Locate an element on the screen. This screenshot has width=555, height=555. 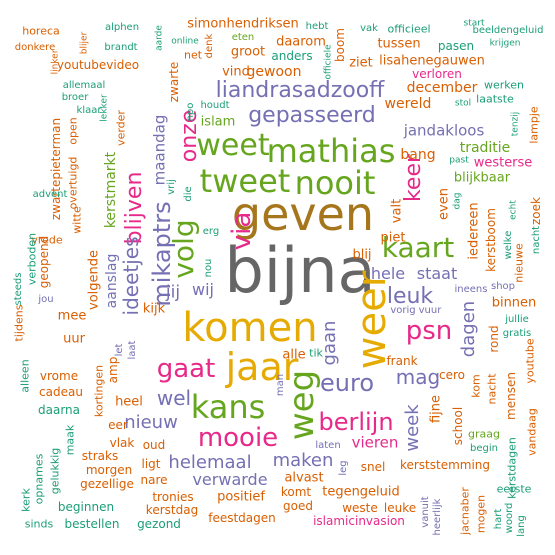
word-hele: hele is located at coordinates (388, 273).